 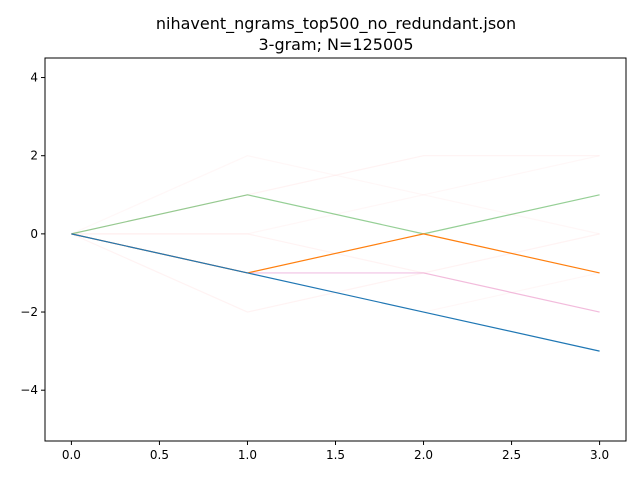 What do you see at coordinates (336, 24) in the screenshot?
I see `chart-title: nihavent_ngrams_top500_no_redundant.json` at bounding box center [336, 24].